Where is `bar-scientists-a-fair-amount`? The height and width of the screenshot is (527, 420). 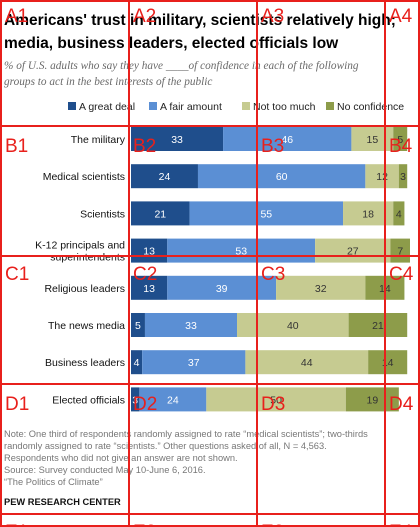
bar-scientists-a-fair-amount is located at coordinates (266, 213).